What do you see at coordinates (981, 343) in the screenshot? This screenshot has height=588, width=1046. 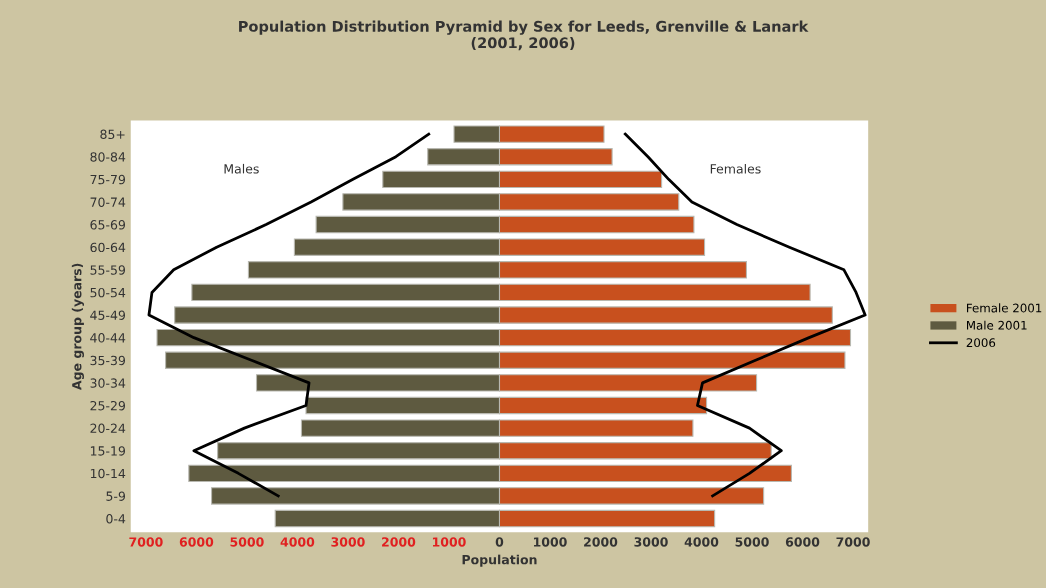 I see `legend-label: 2006` at bounding box center [981, 343].